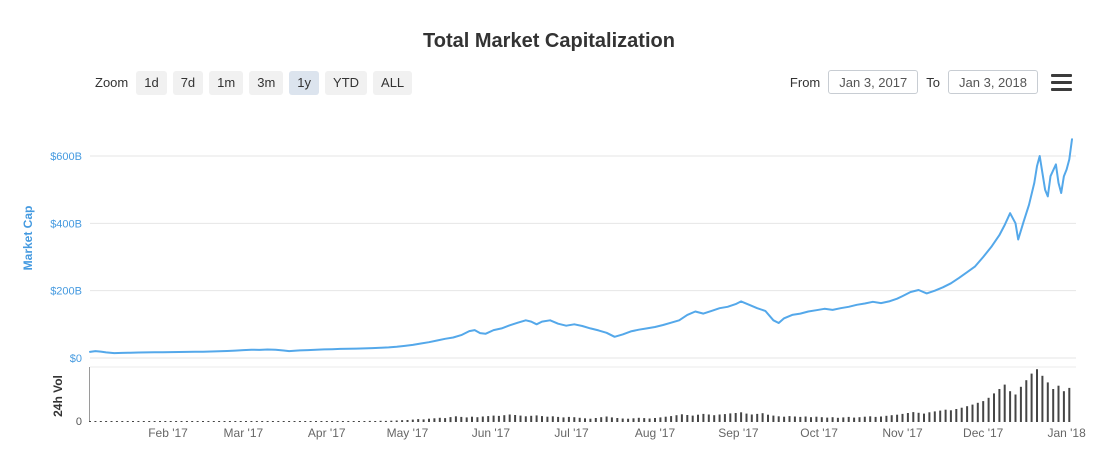 Image resolution: width=1098 pixels, height=475 pixels. Describe the element at coordinates (168, 433) in the screenshot. I see `x-tick-label: Feb '17` at that location.